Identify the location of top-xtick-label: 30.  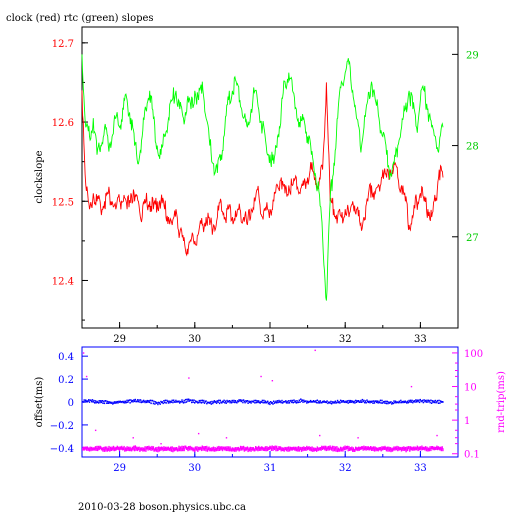
(194, 339).